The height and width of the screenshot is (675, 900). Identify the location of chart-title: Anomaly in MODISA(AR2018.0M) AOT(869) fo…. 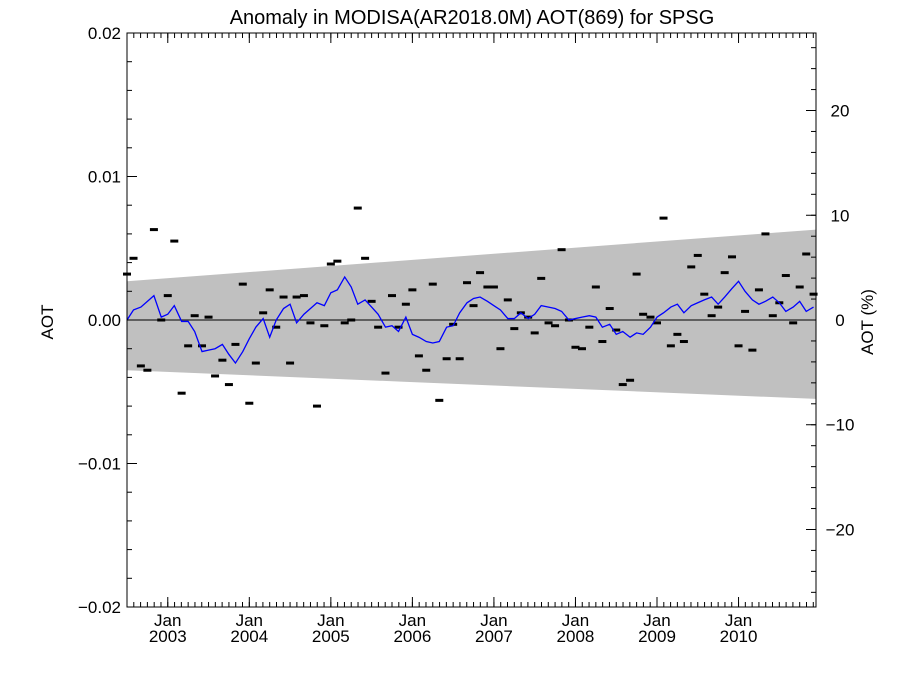
(472, 18).